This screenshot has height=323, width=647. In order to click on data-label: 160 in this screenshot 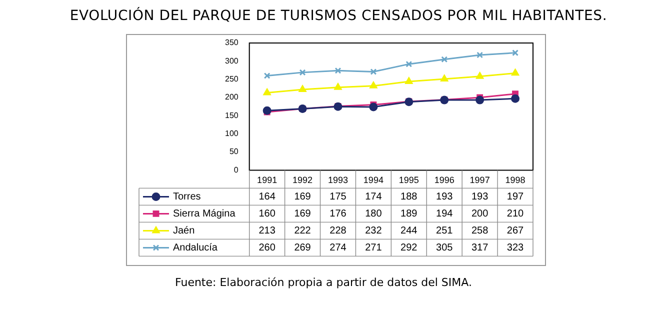, I will do `click(267, 214)`.